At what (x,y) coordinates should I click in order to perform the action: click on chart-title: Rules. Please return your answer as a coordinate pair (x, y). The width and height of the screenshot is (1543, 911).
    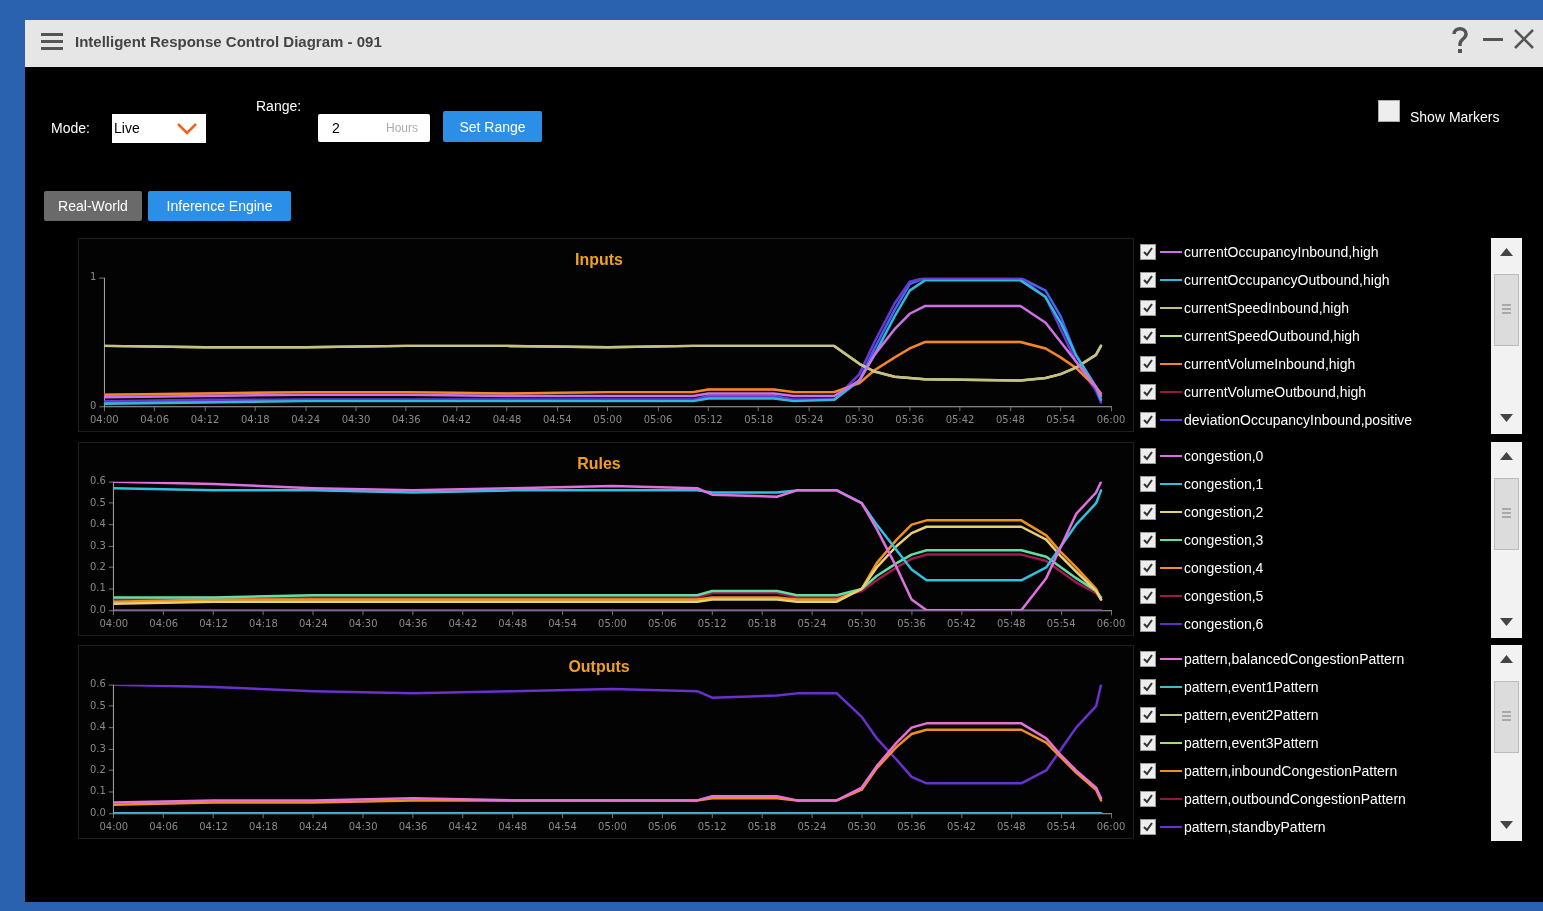
    Looking at the image, I should click on (599, 463).